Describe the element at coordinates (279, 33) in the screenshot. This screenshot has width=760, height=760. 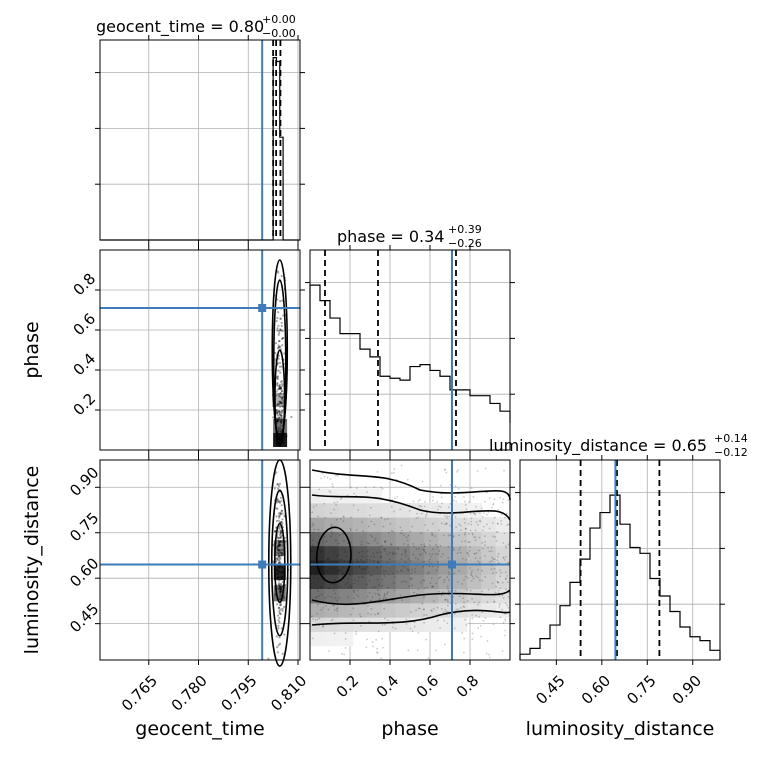
I see `title-geocent-time-minus: −0.00` at that location.